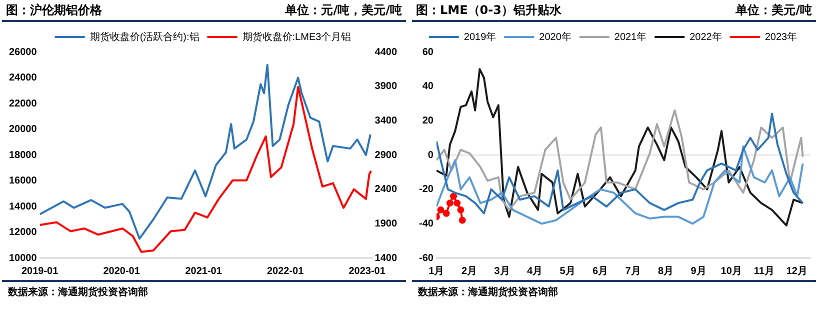 The image size is (821, 326). I want to click on x-tick-label: 4月, so click(534, 271).